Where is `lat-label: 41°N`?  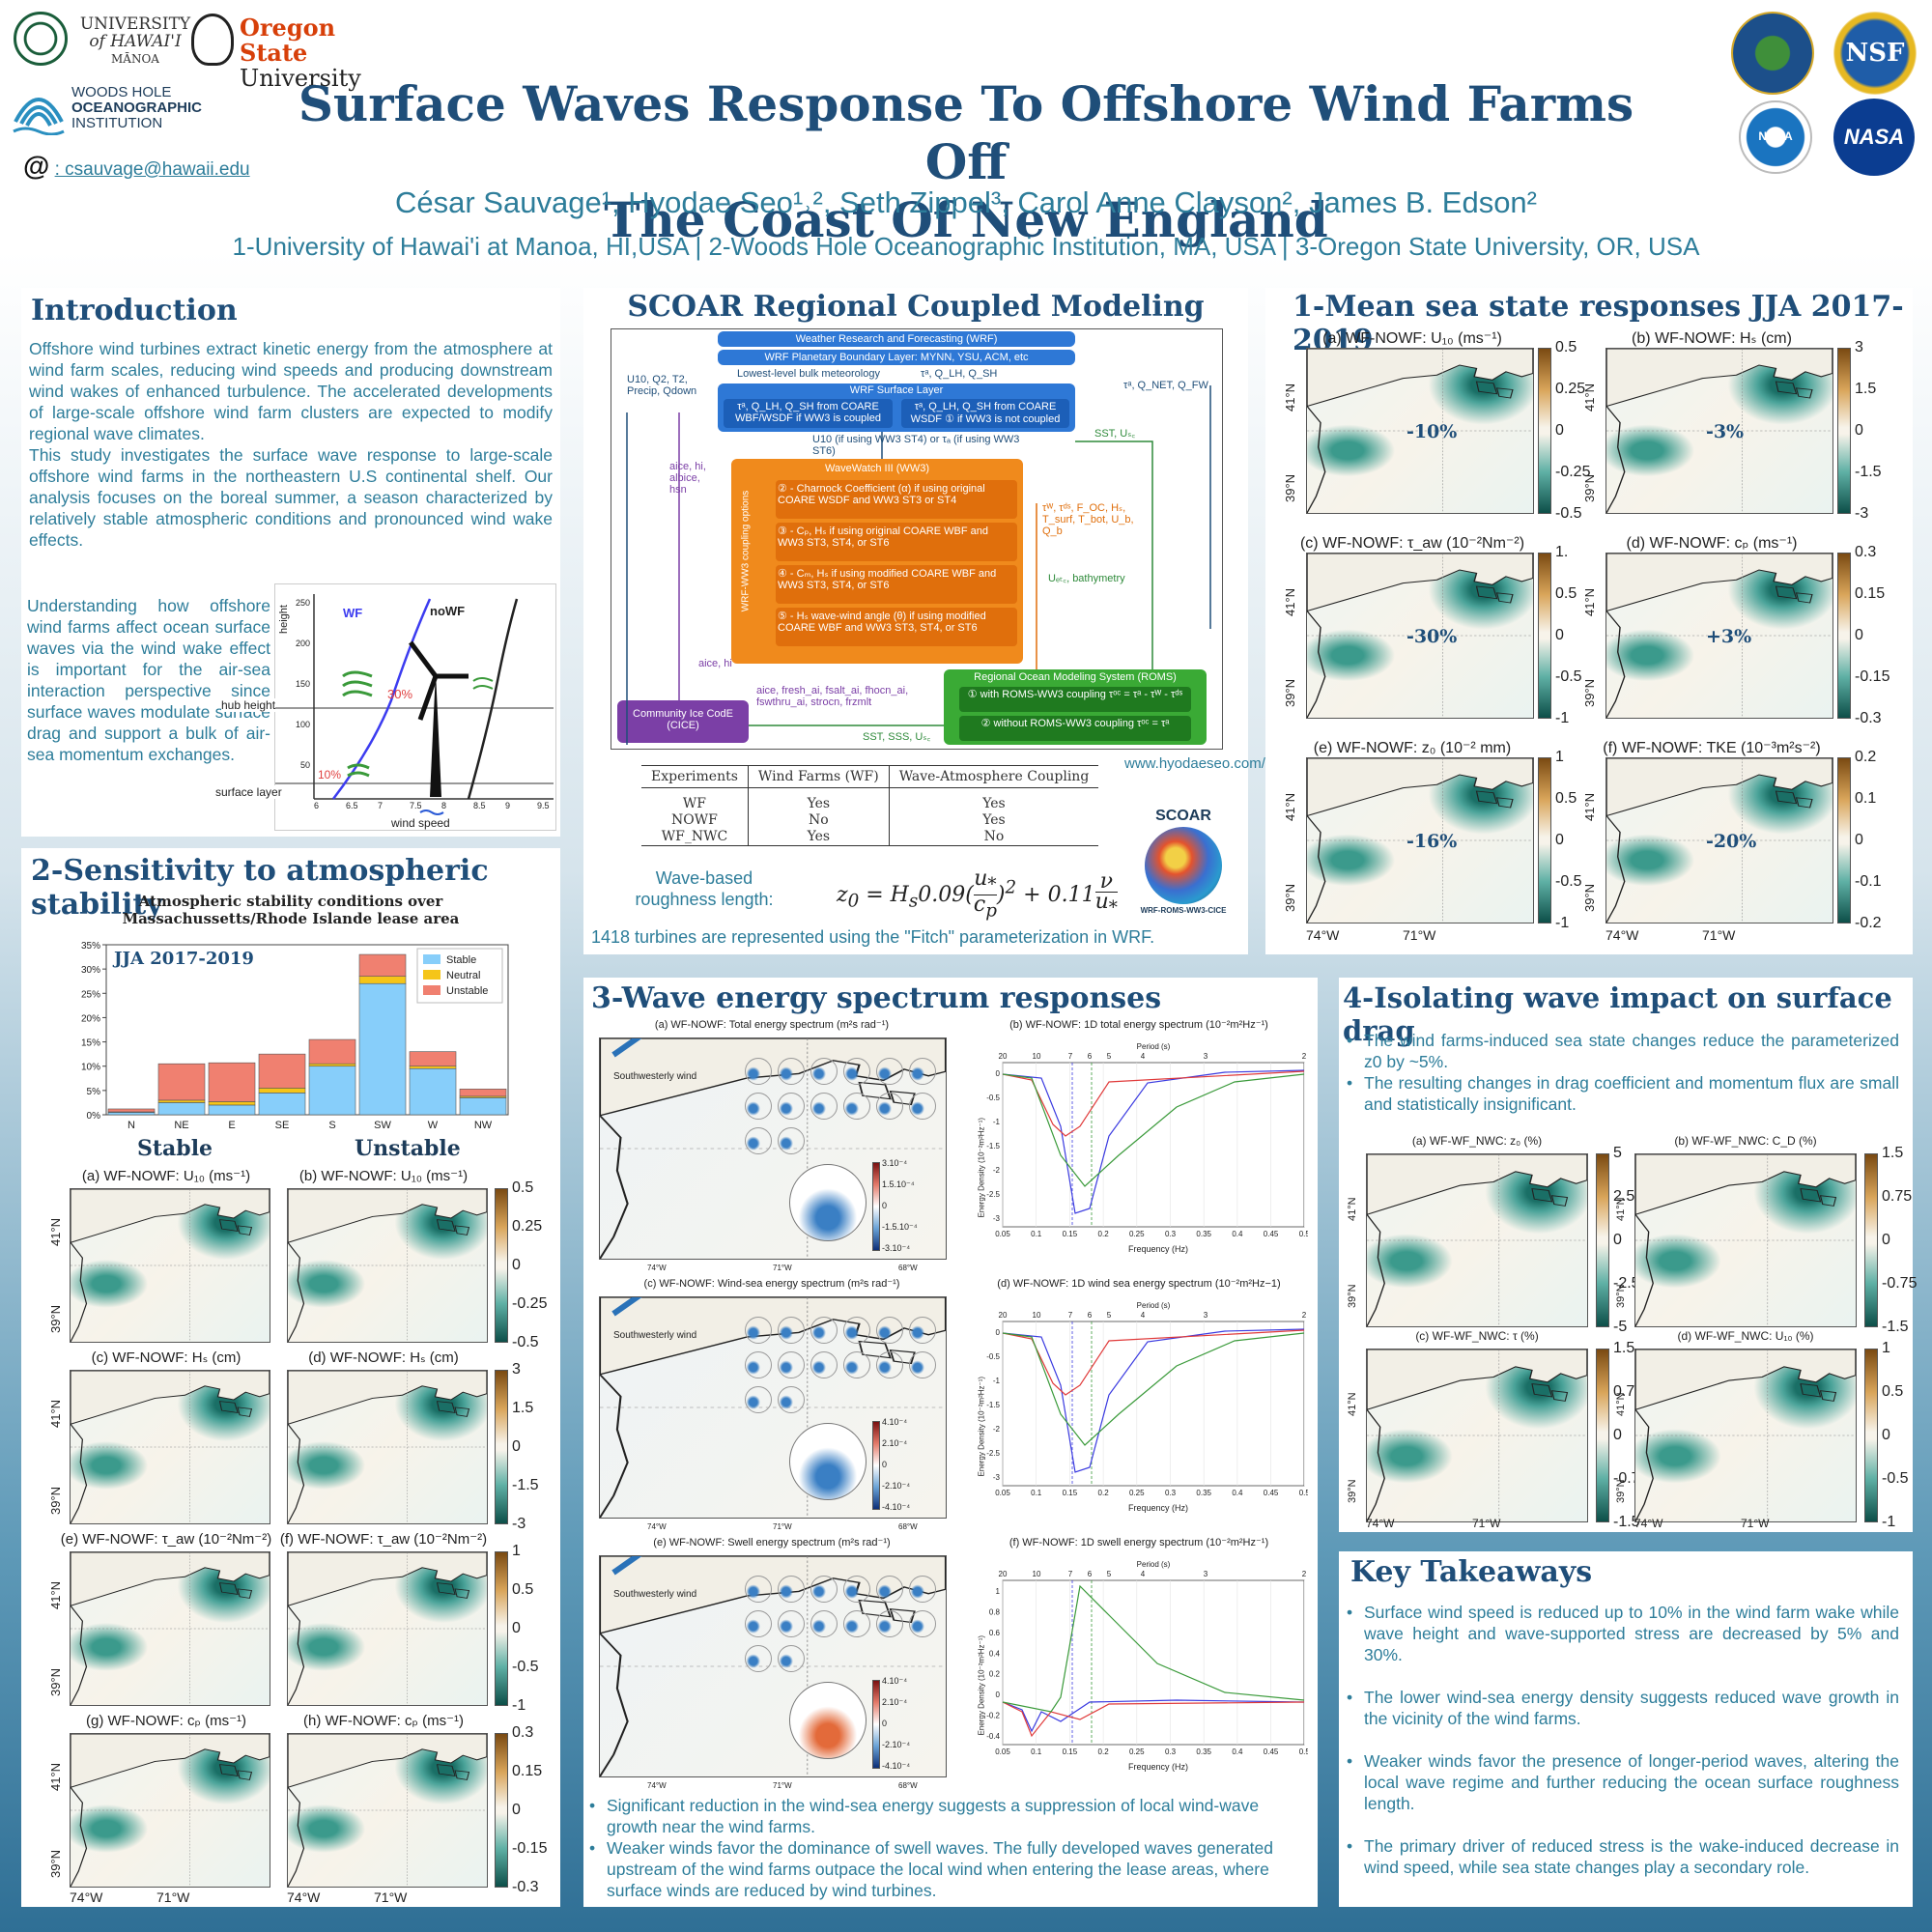 lat-label: 41°N is located at coordinates (1290, 397).